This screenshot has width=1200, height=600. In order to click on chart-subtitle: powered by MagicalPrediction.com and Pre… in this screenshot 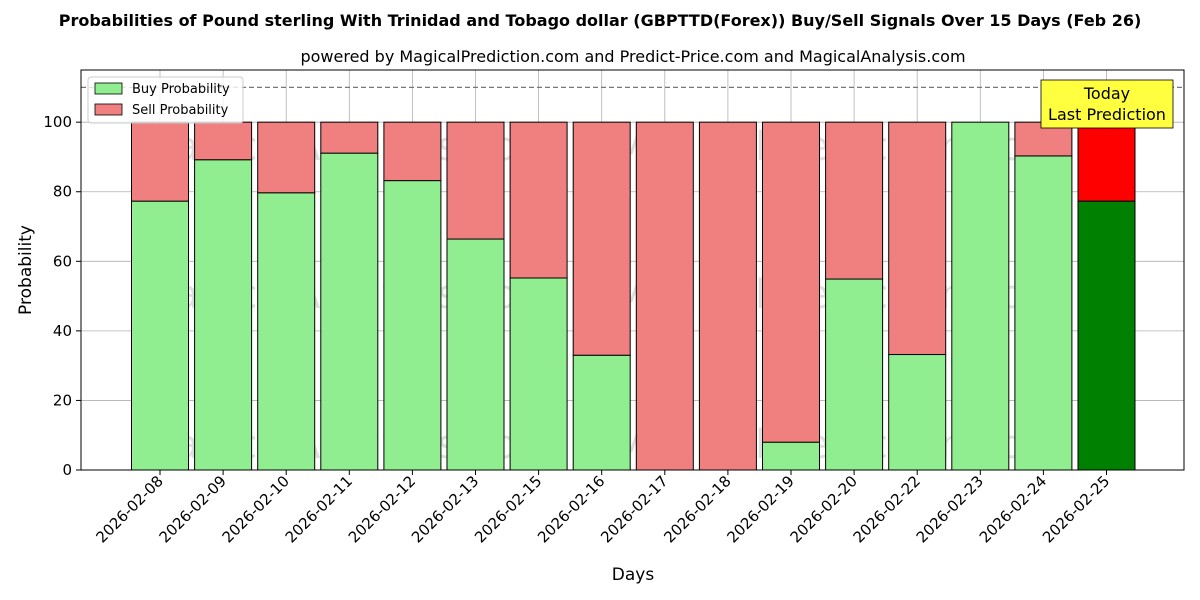, I will do `click(632, 56)`.